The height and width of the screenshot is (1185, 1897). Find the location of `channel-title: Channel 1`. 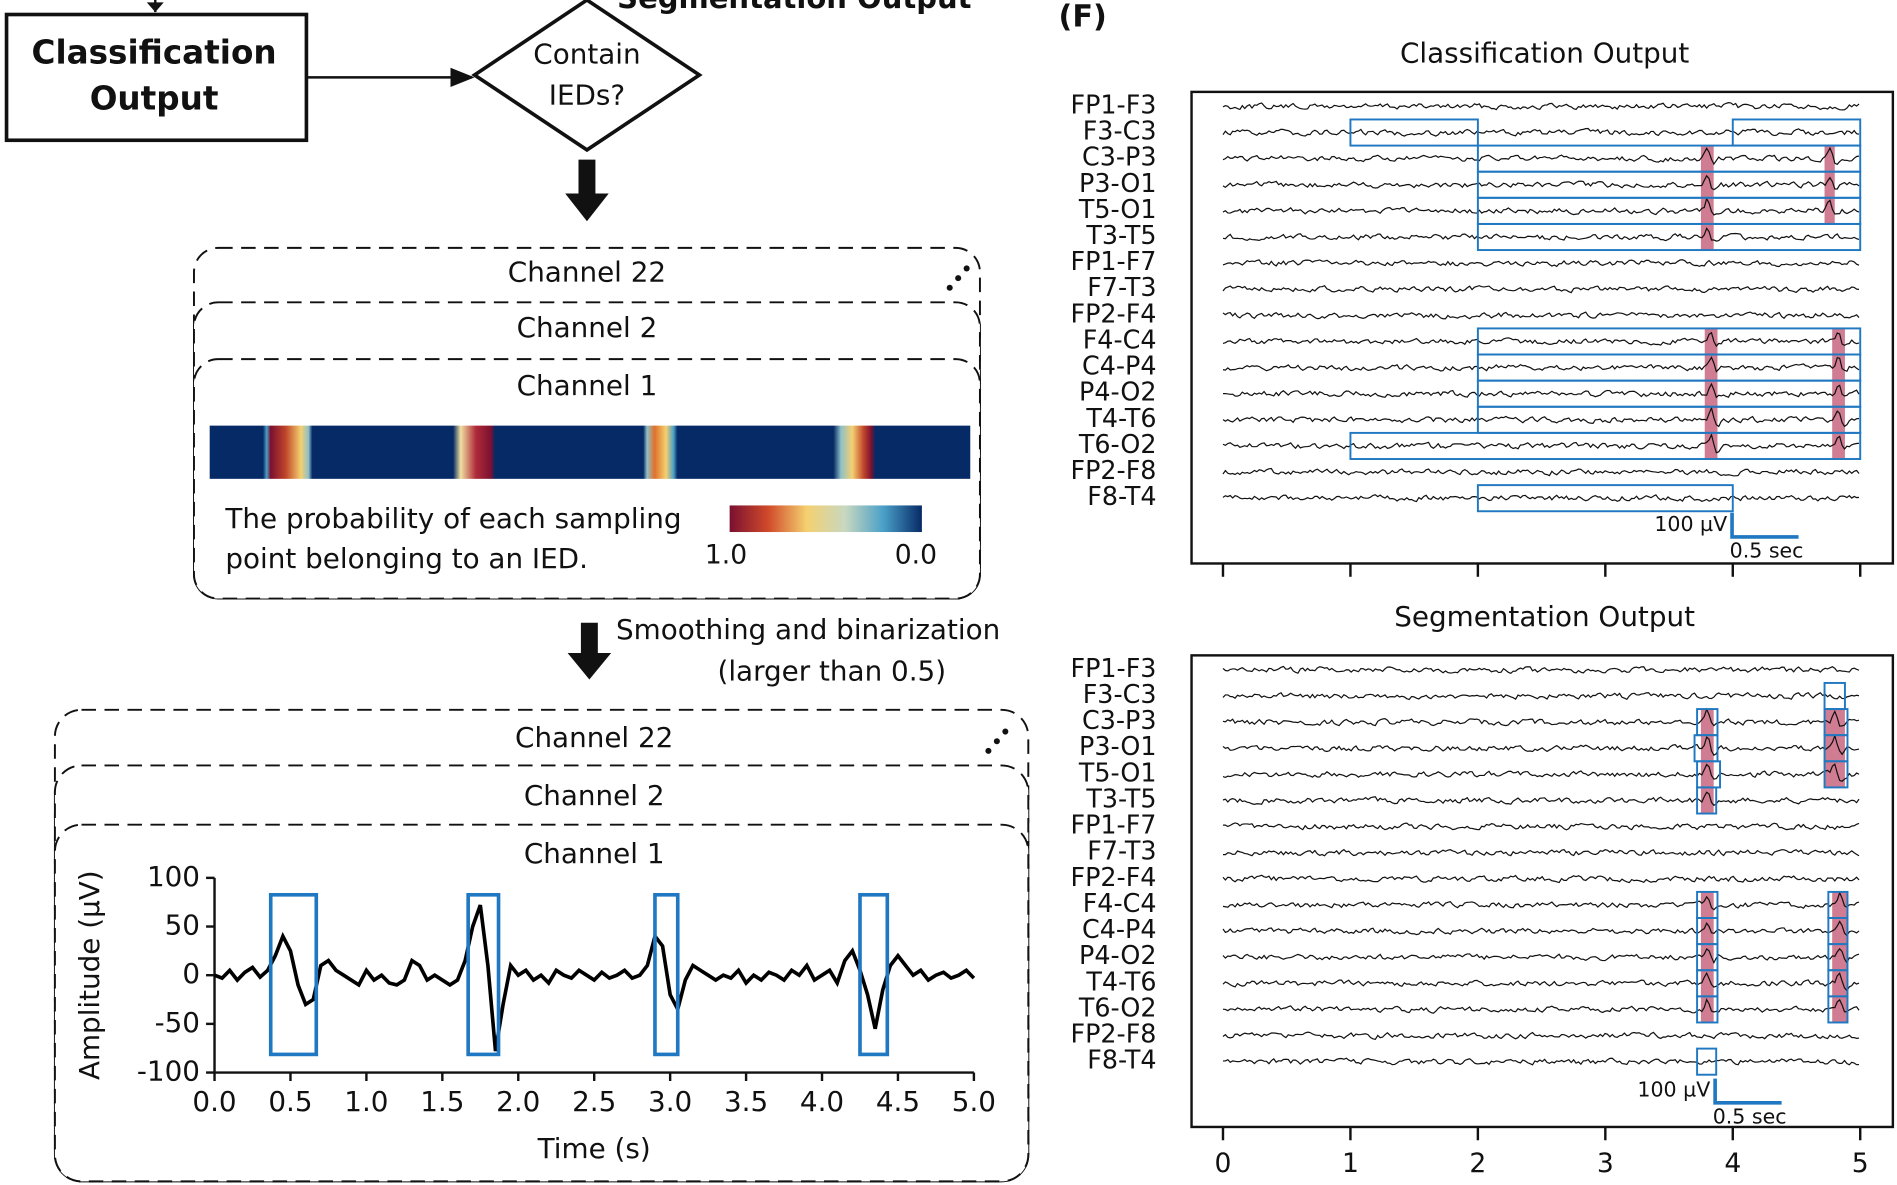

channel-title: Channel 1 is located at coordinates (594, 853).